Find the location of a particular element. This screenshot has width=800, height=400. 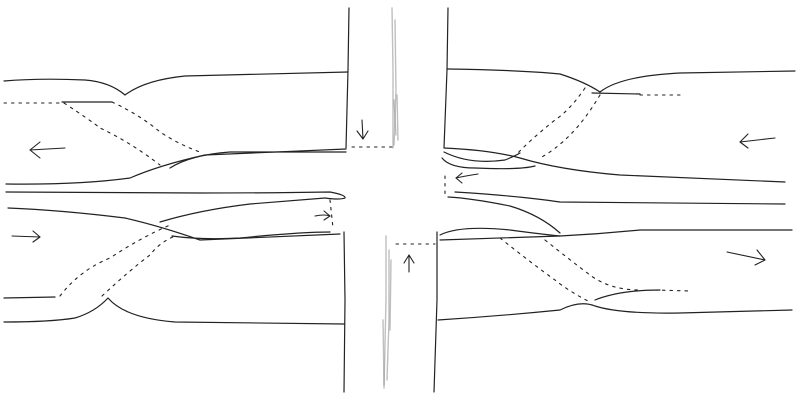

arrow-down-icon is located at coordinates (362, 129).